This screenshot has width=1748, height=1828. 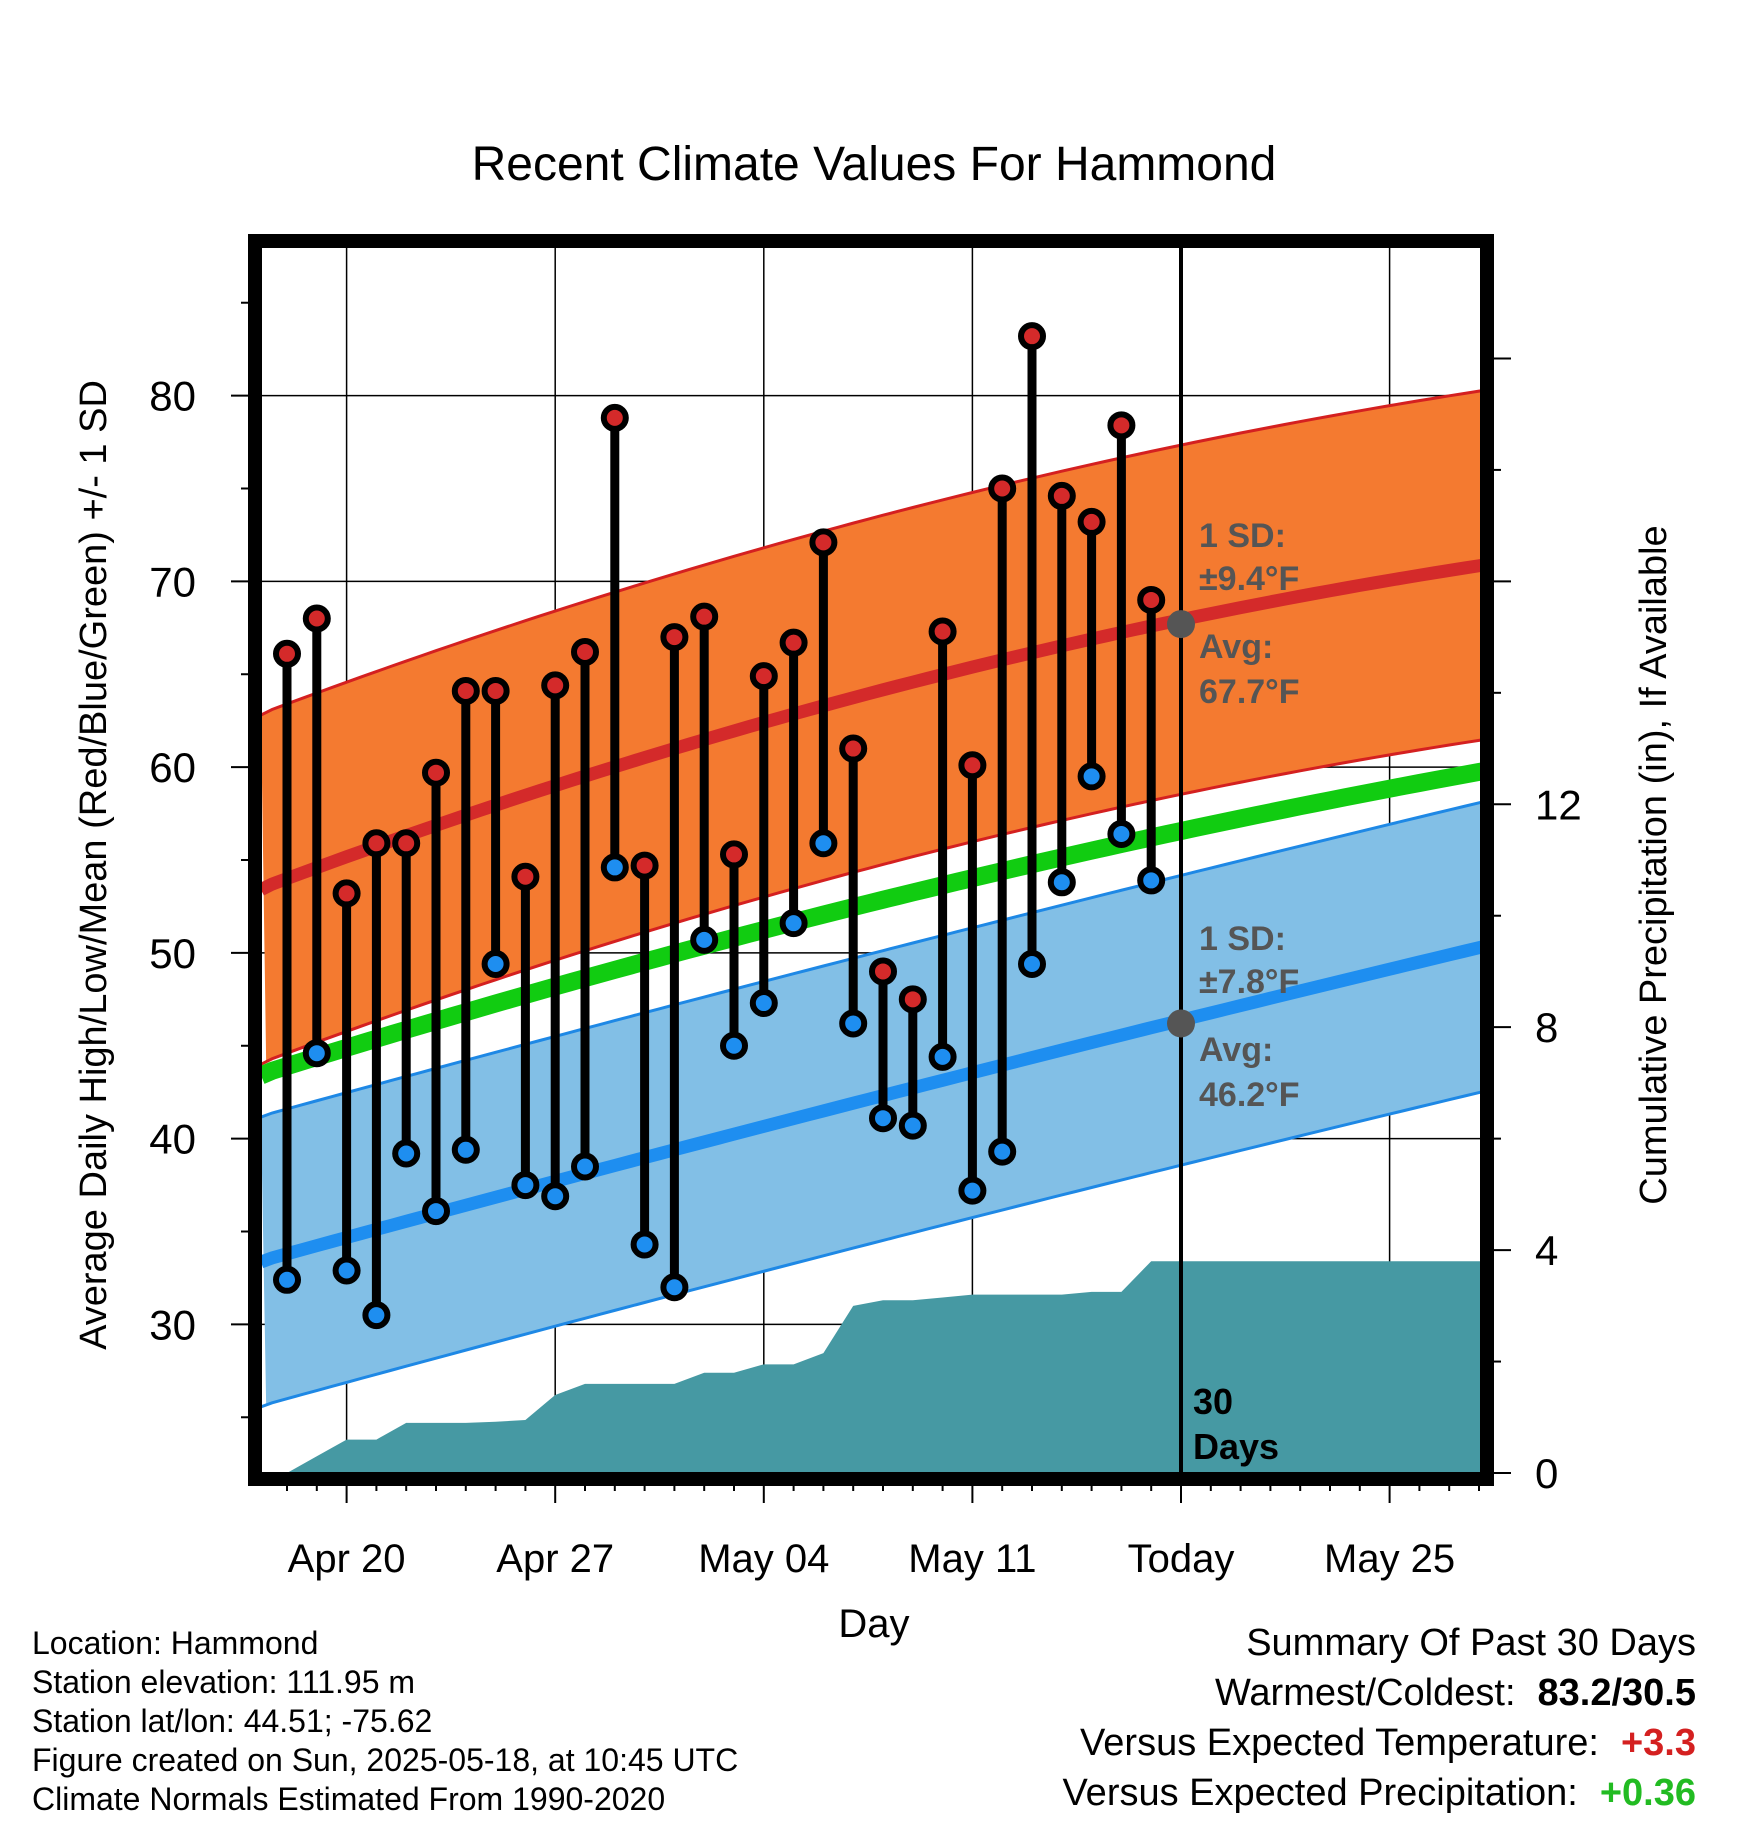 I want to click on high-sd-value: ±9.4°F, so click(x=1249, y=579).